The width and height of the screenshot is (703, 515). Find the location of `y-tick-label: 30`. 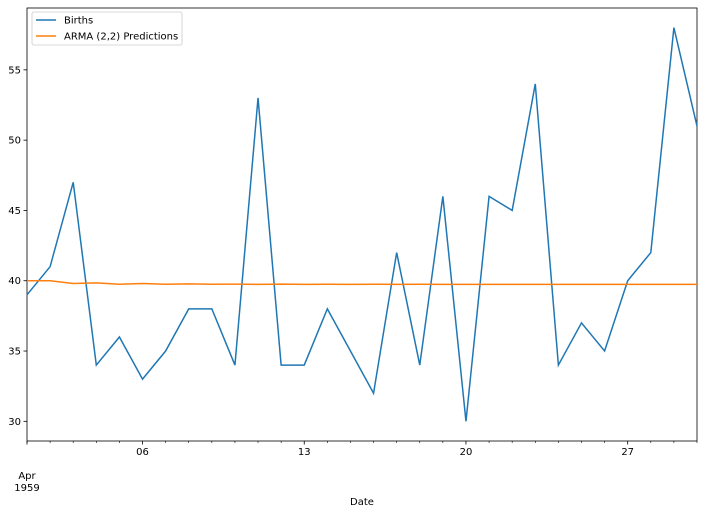

y-tick-label: 30 is located at coordinates (14, 422).